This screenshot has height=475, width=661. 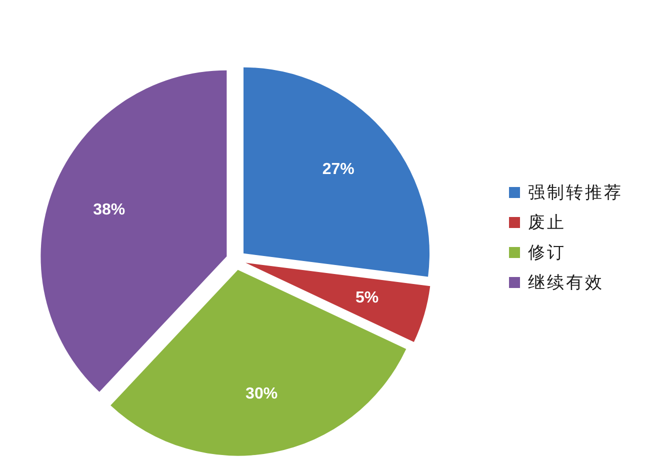 What do you see at coordinates (547, 253) in the screenshot?
I see `legend-label: 修订` at bounding box center [547, 253].